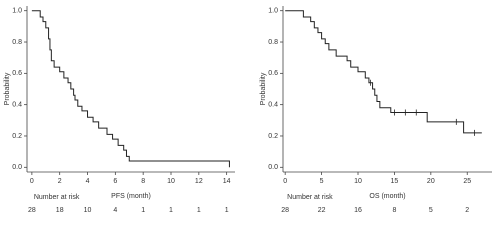 The width and height of the screenshot is (500, 240). I want to click on risk-count: 2, so click(467, 210).